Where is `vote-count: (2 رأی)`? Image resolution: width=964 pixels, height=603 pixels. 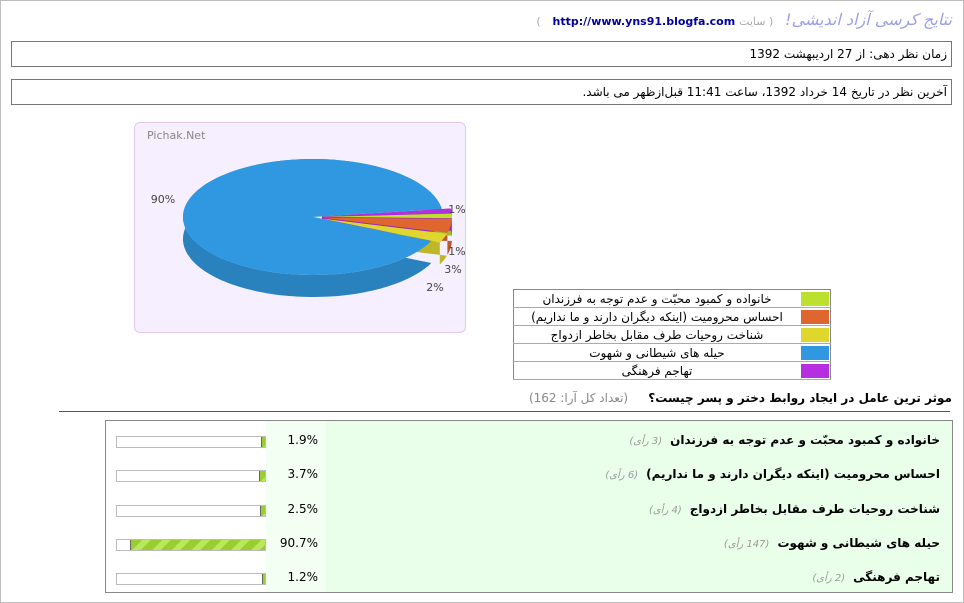 vote-count: (2 رأی) is located at coordinates (829, 578).